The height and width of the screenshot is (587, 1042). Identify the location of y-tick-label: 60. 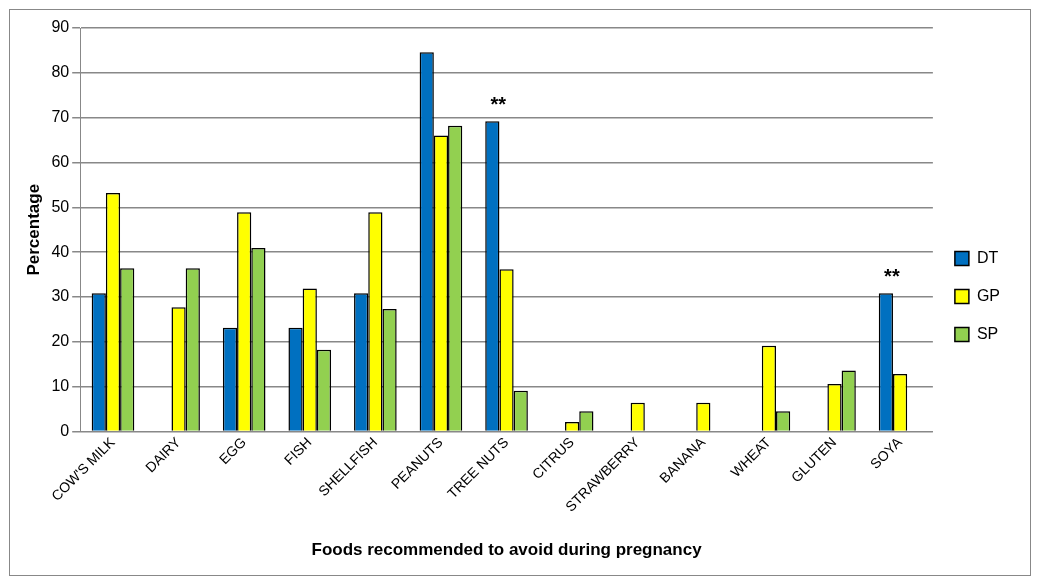
(60, 161).